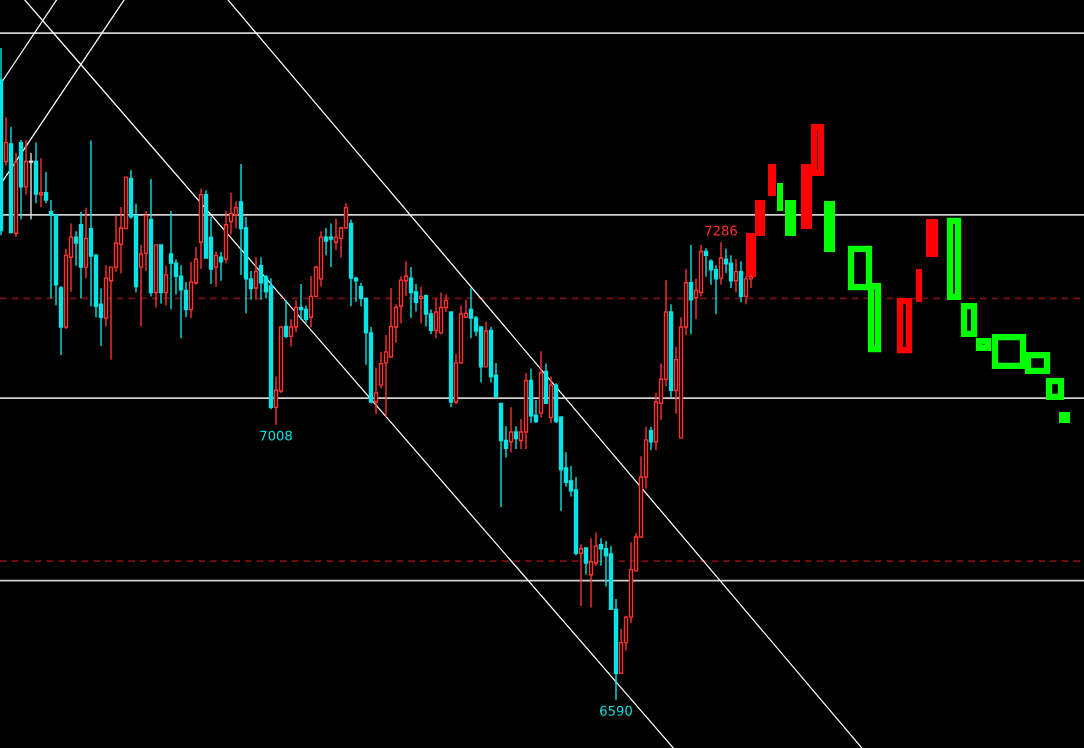  What do you see at coordinates (721, 230) in the screenshot?
I see `annotation: 7286` at bounding box center [721, 230].